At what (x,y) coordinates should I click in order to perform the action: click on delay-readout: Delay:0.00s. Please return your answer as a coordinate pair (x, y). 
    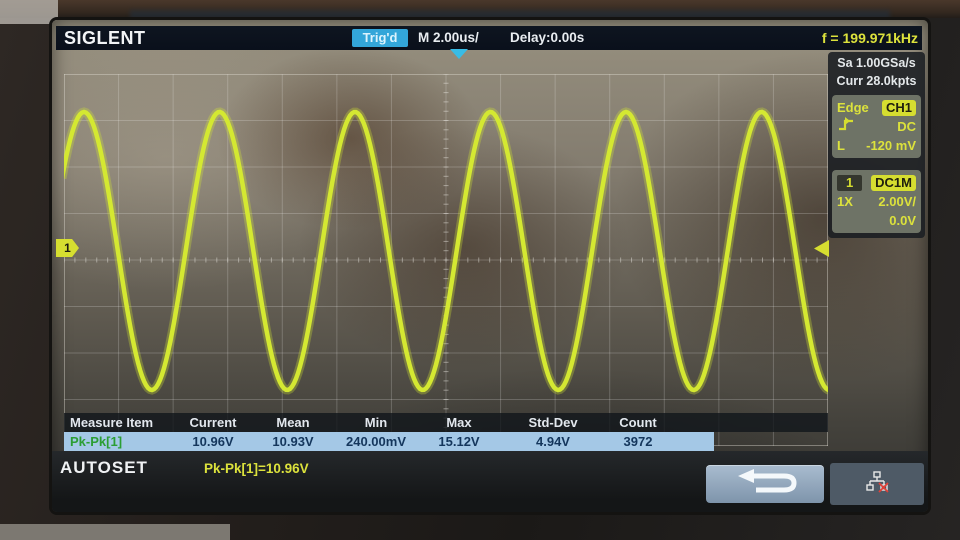
    Looking at the image, I should click on (547, 37).